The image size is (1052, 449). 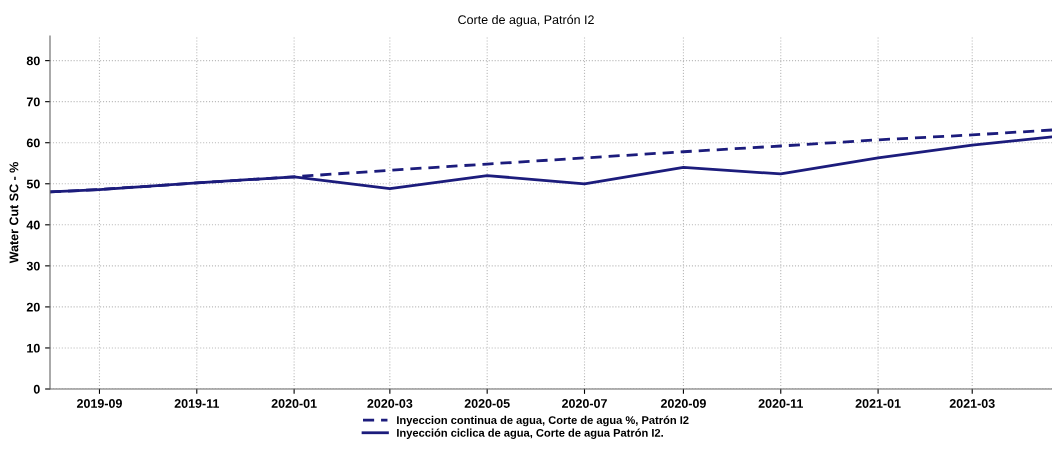 I want to click on y-tick-label: 10, so click(x=33, y=348).